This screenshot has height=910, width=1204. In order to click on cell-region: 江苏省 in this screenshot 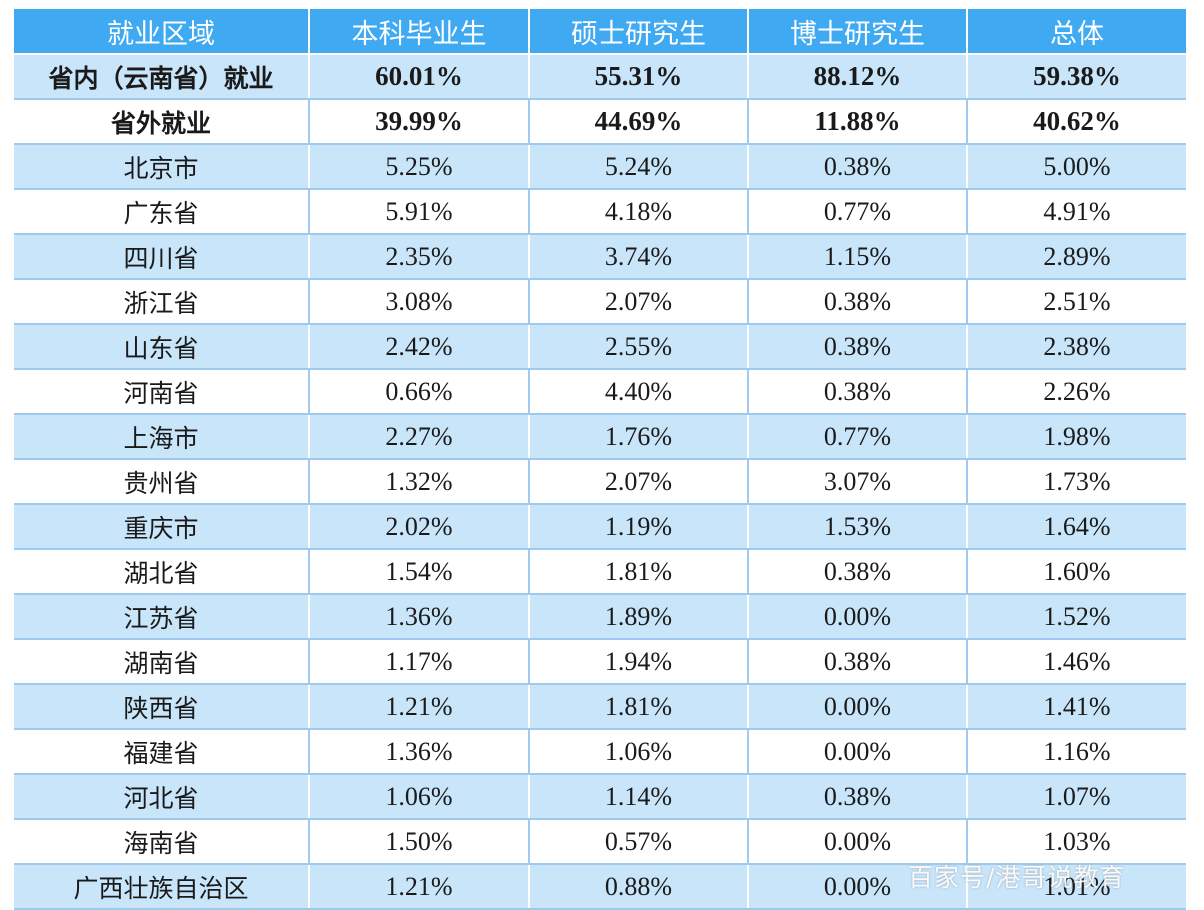, I will do `click(162, 617)`.